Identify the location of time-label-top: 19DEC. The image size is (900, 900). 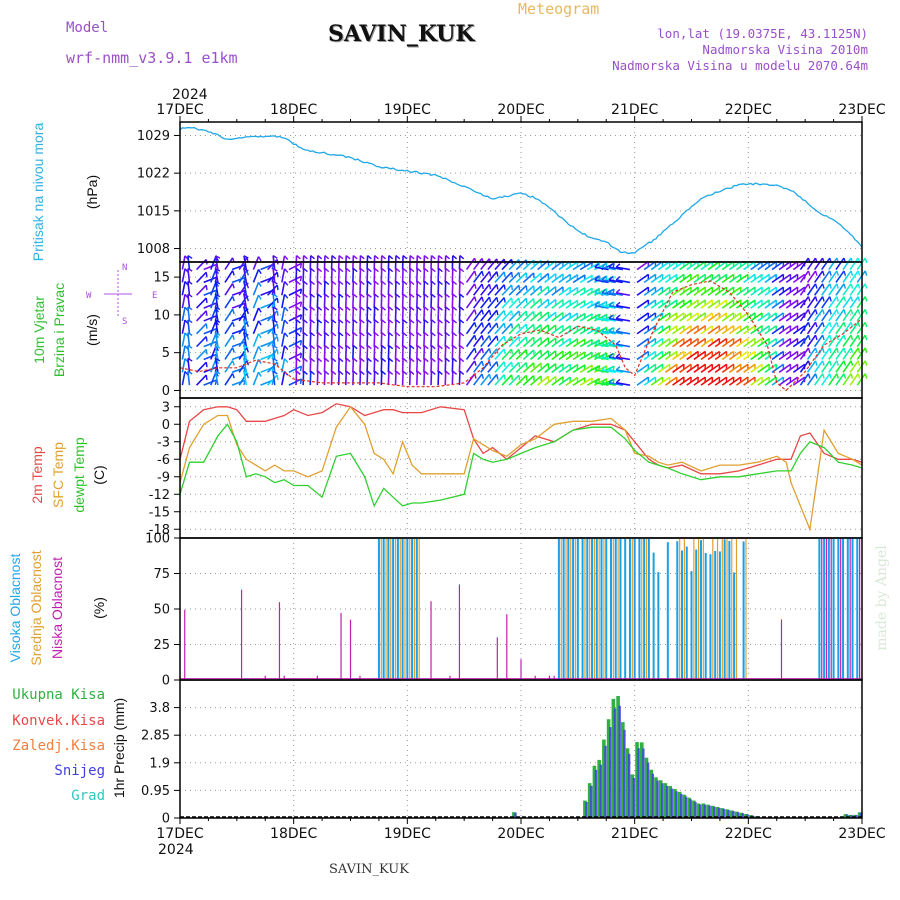
(407, 110).